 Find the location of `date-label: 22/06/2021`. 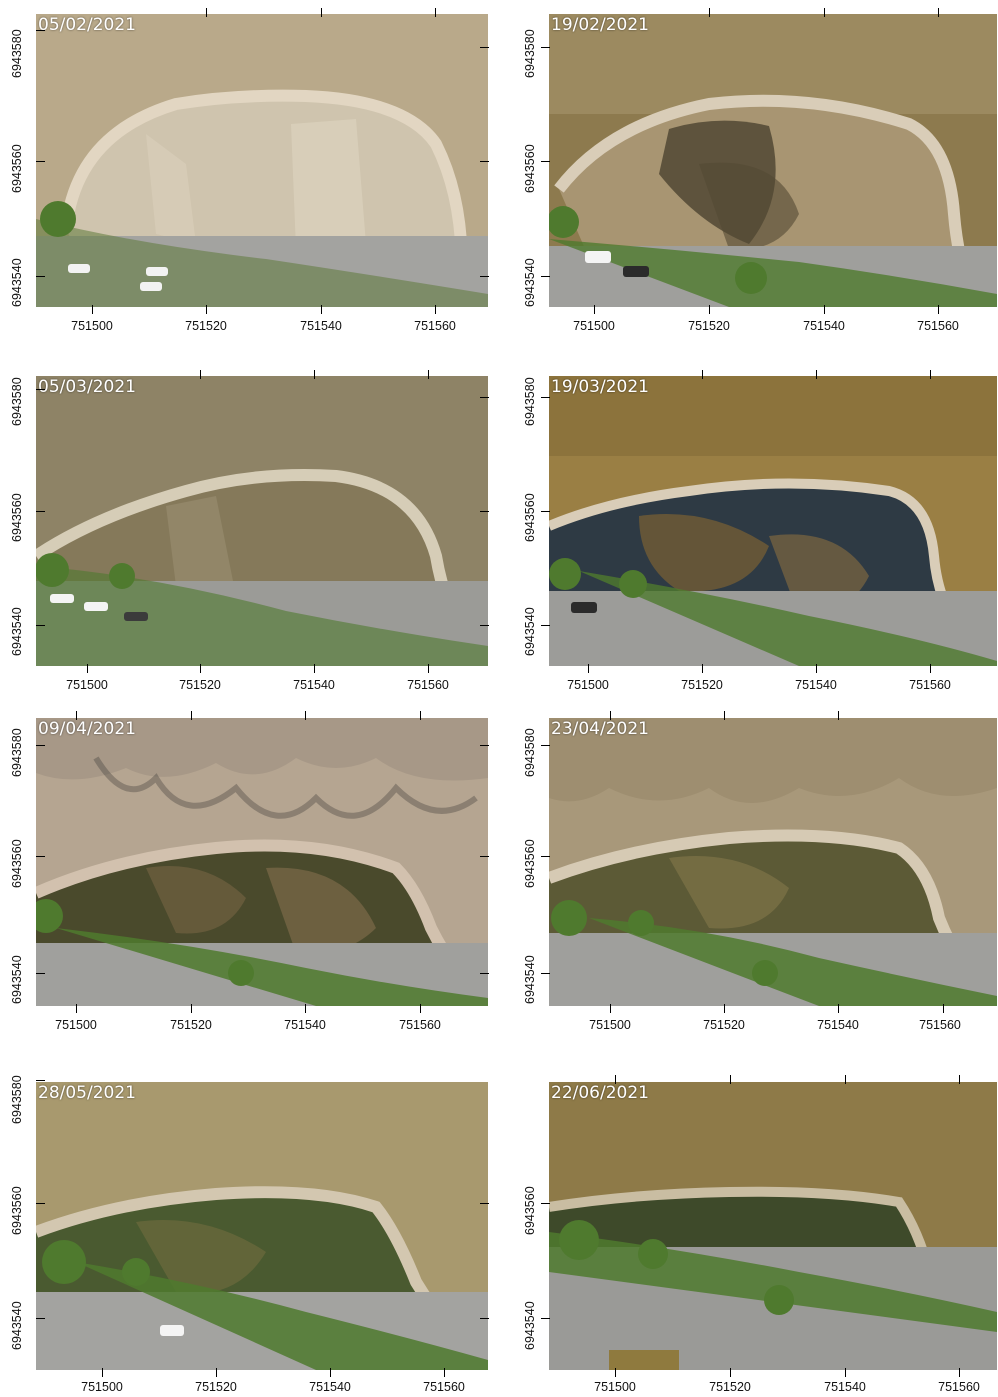

date-label: 22/06/2021 is located at coordinates (600, 1093).